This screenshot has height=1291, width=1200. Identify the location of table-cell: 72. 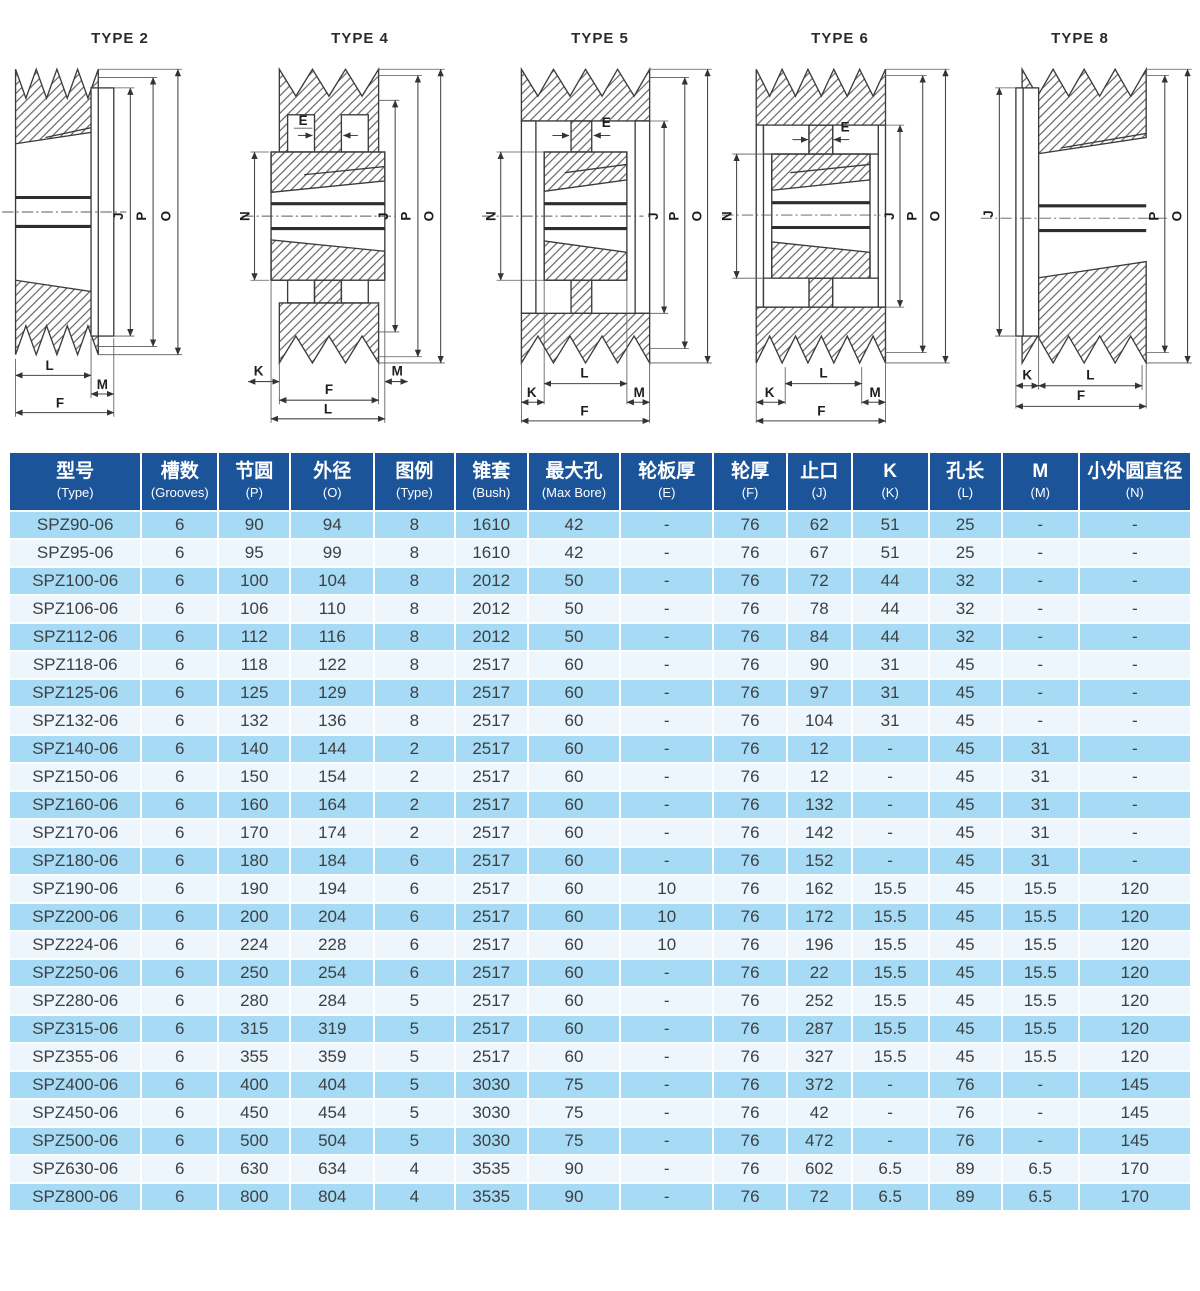
(819, 1196).